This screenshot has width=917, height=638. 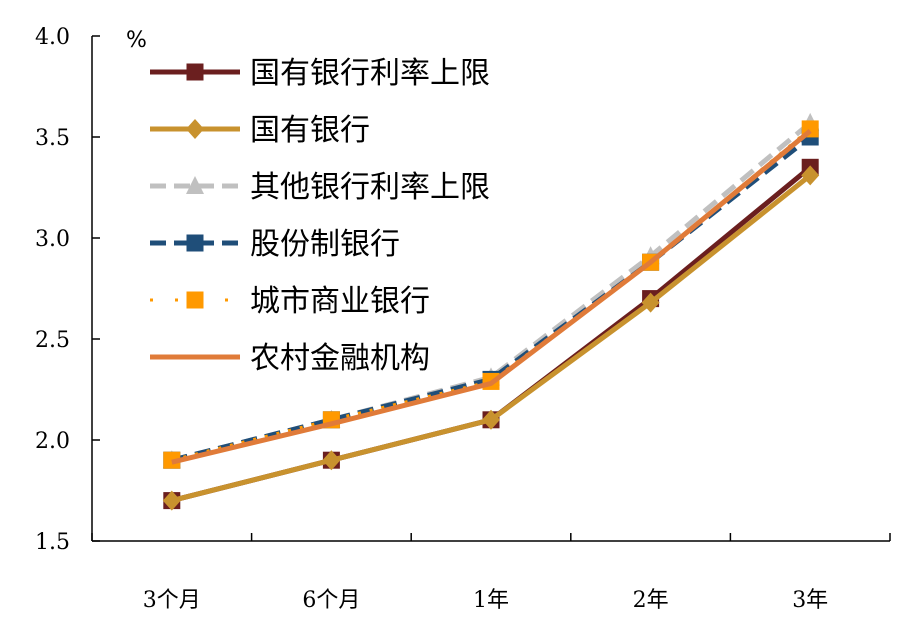 What do you see at coordinates (370, 187) in the screenshot?
I see `legend-label: 其他银行利率上限` at bounding box center [370, 187].